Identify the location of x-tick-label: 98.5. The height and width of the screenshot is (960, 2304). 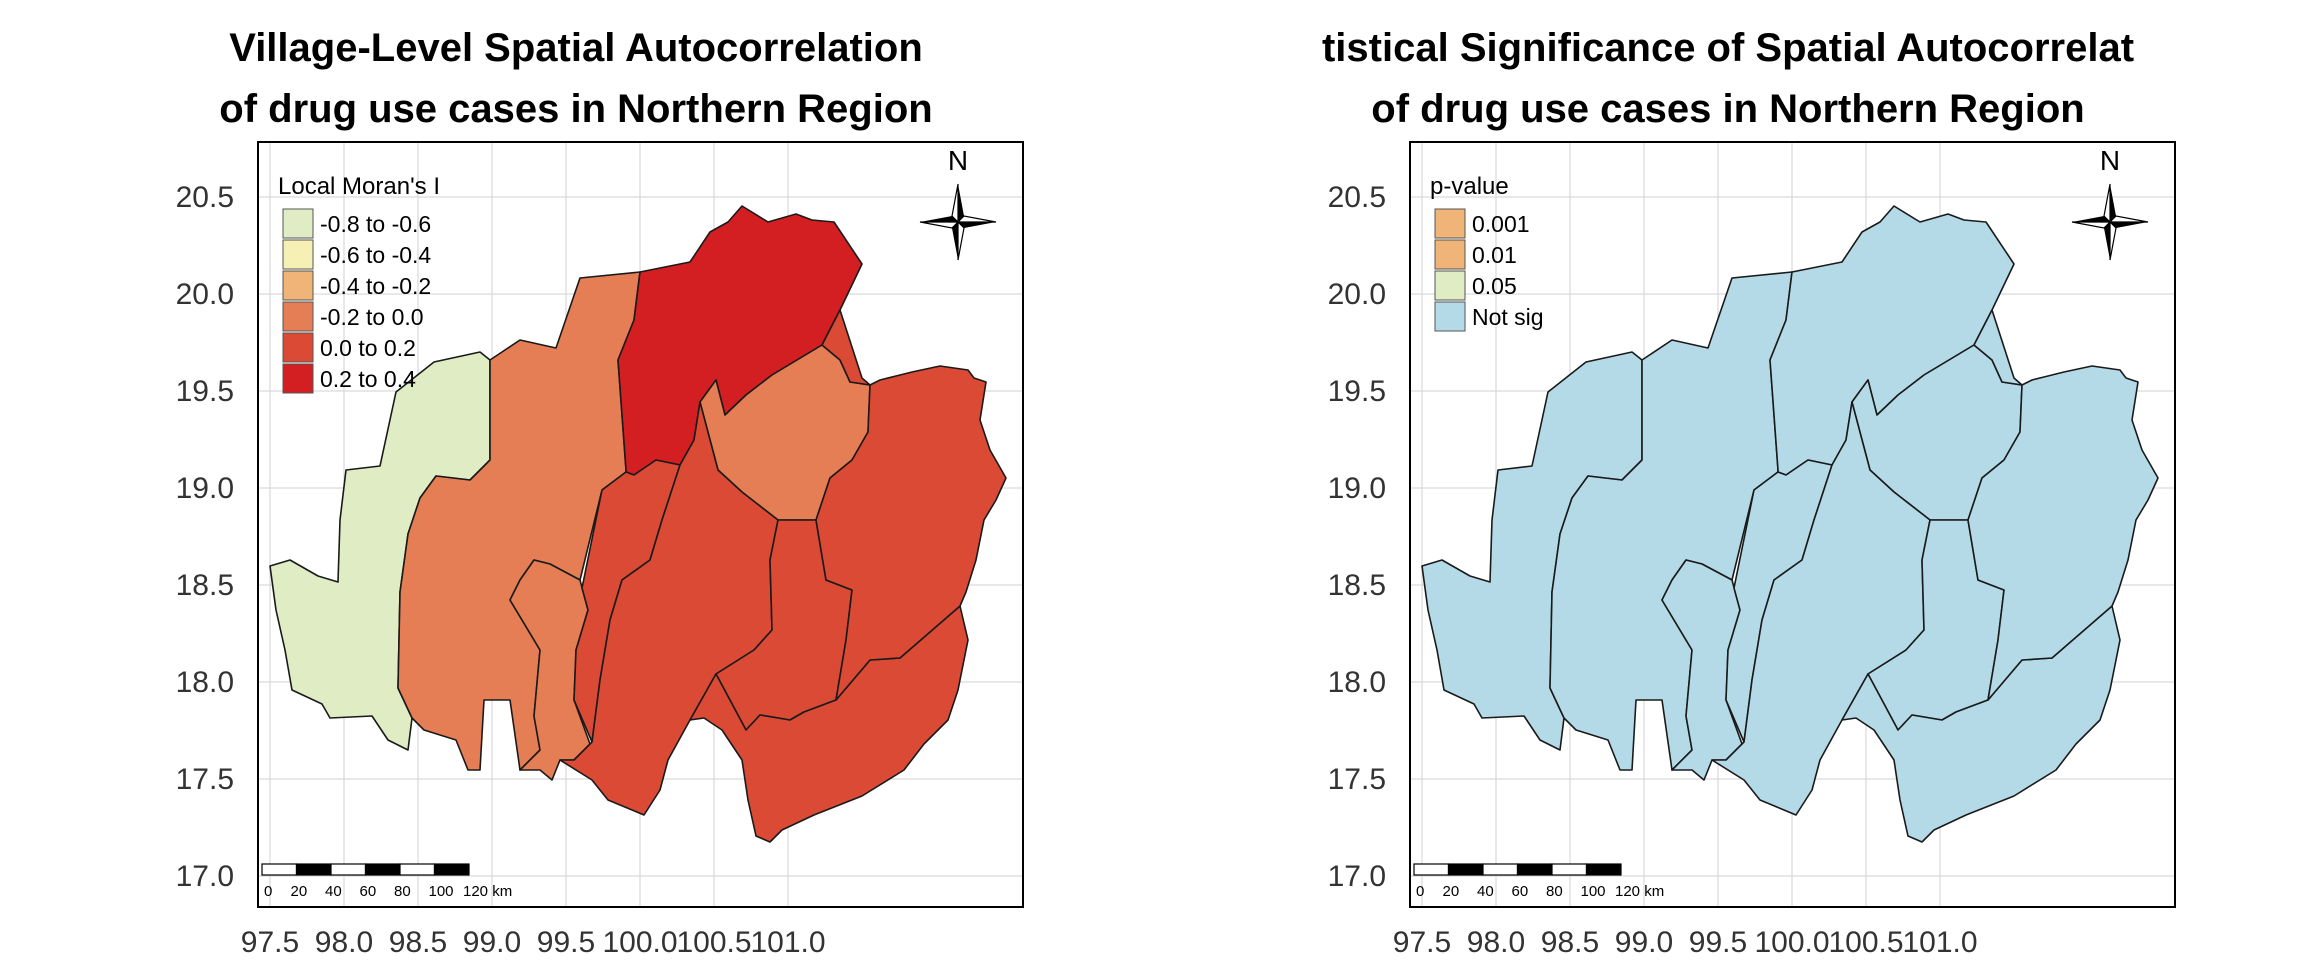
(1570, 942).